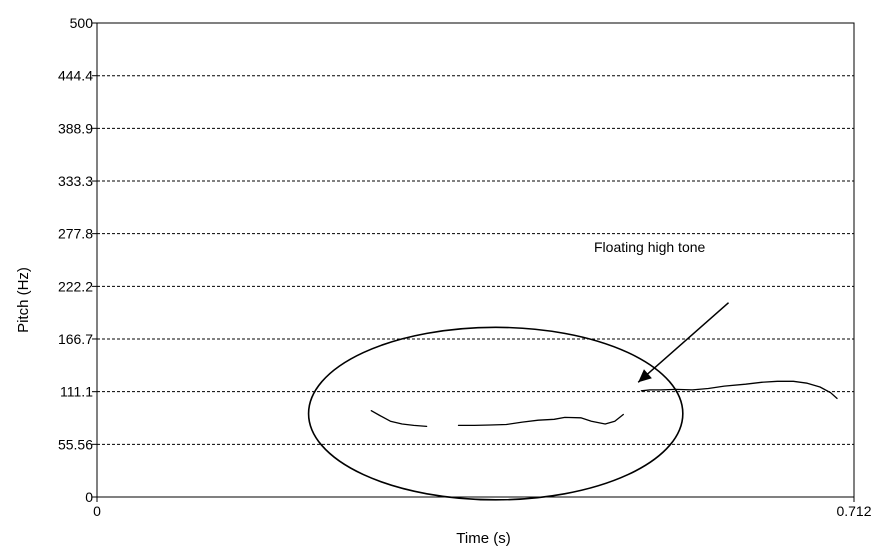 The width and height of the screenshot is (883, 551). I want to click on y-tick-label: 388.9, so click(75, 128).